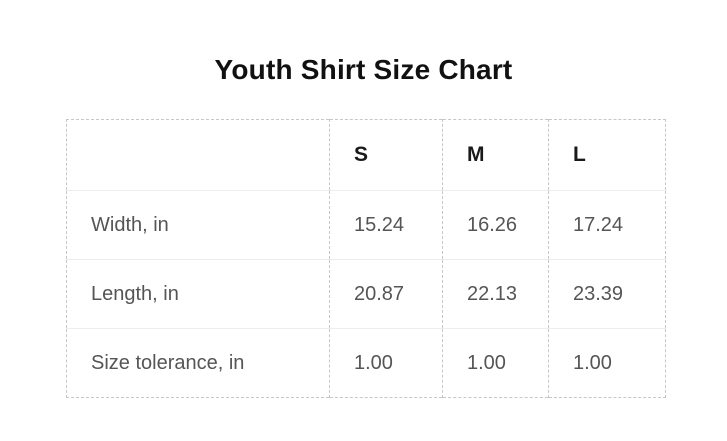 Image resolution: width=727 pixels, height=441 pixels. What do you see at coordinates (495, 294) in the screenshot?
I see `cell-length-m: 22.13` at bounding box center [495, 294].